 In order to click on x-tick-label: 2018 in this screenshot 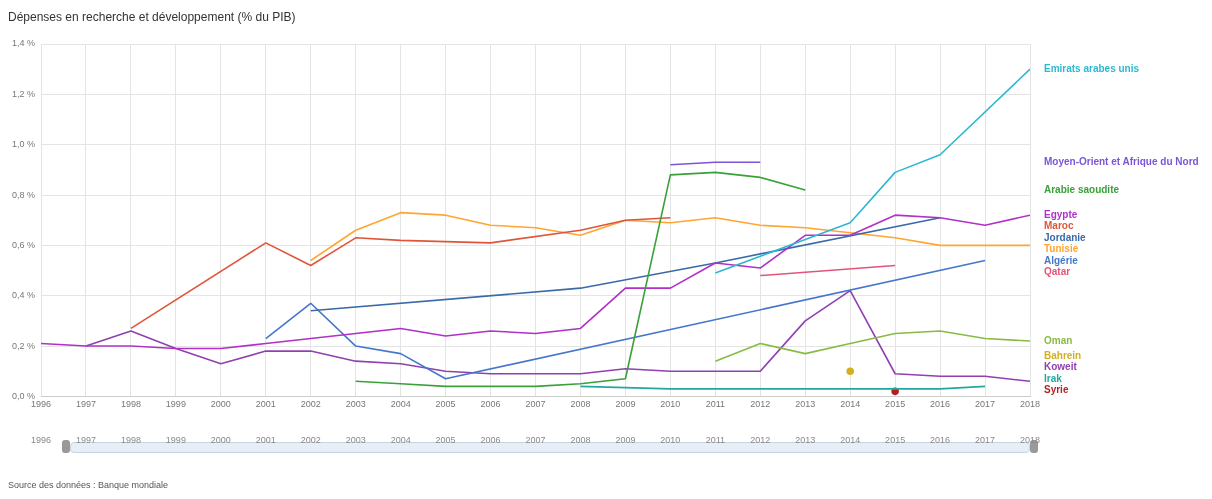, I will do `click(1030, 404)`.